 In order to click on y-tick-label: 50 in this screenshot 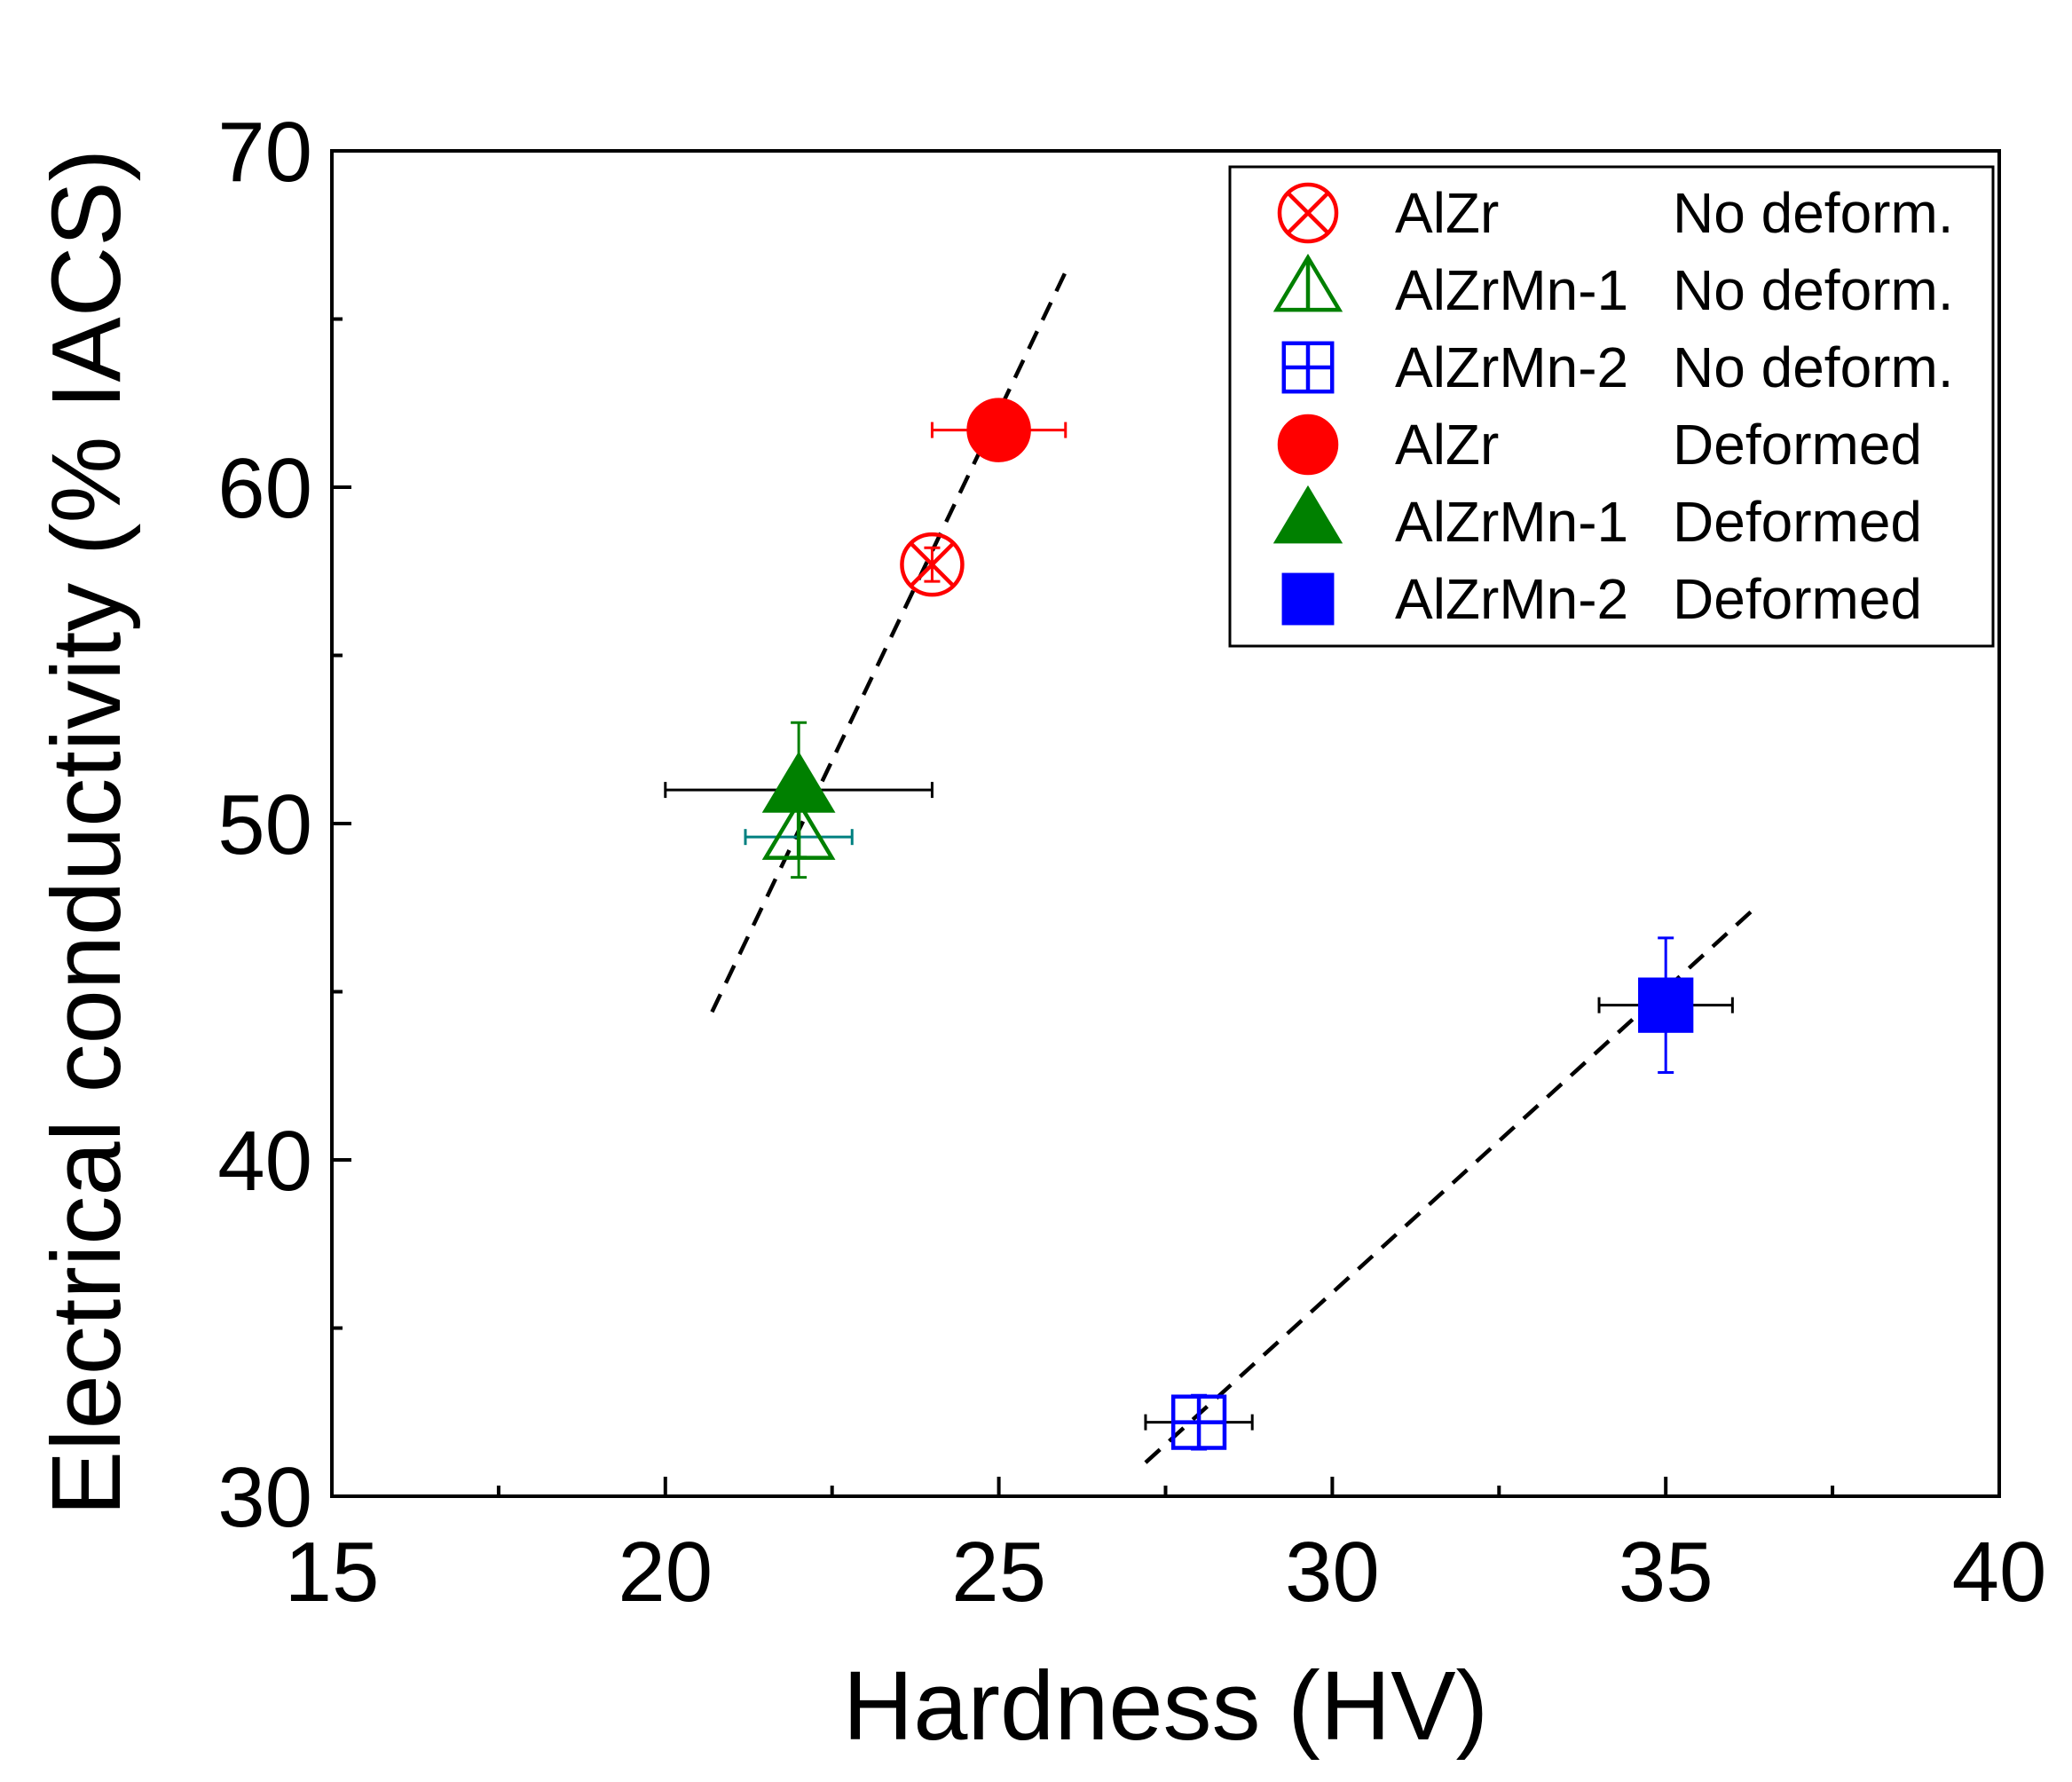, I will do `click(264, 824)`.